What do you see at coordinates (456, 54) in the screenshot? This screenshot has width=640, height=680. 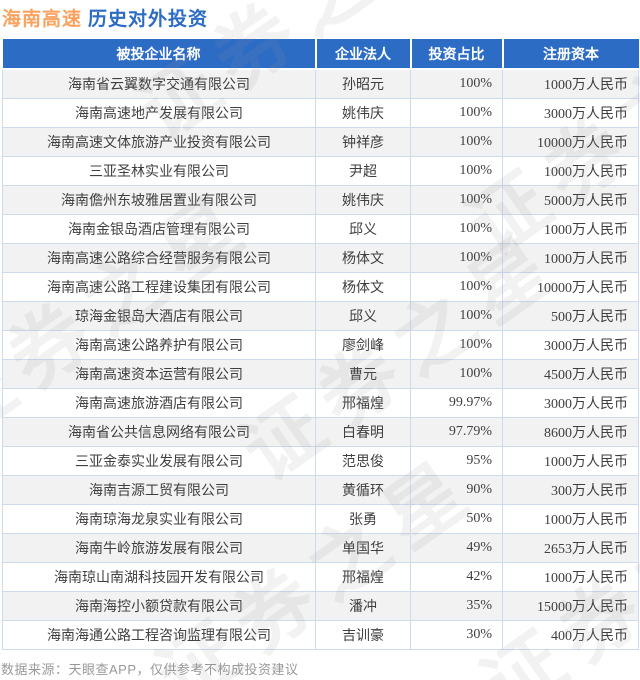 I see `header-investment-ratio: 投资占比` at bounding box center [456, 54].